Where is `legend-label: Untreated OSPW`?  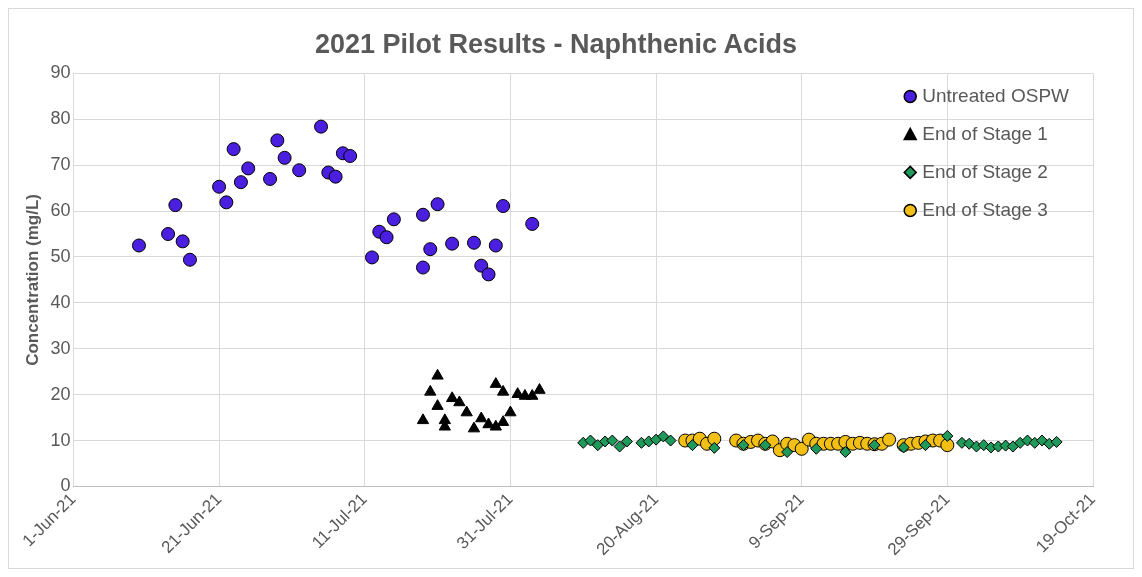
legend-label: Untreated OSPW is located at coordinates (996, 95).